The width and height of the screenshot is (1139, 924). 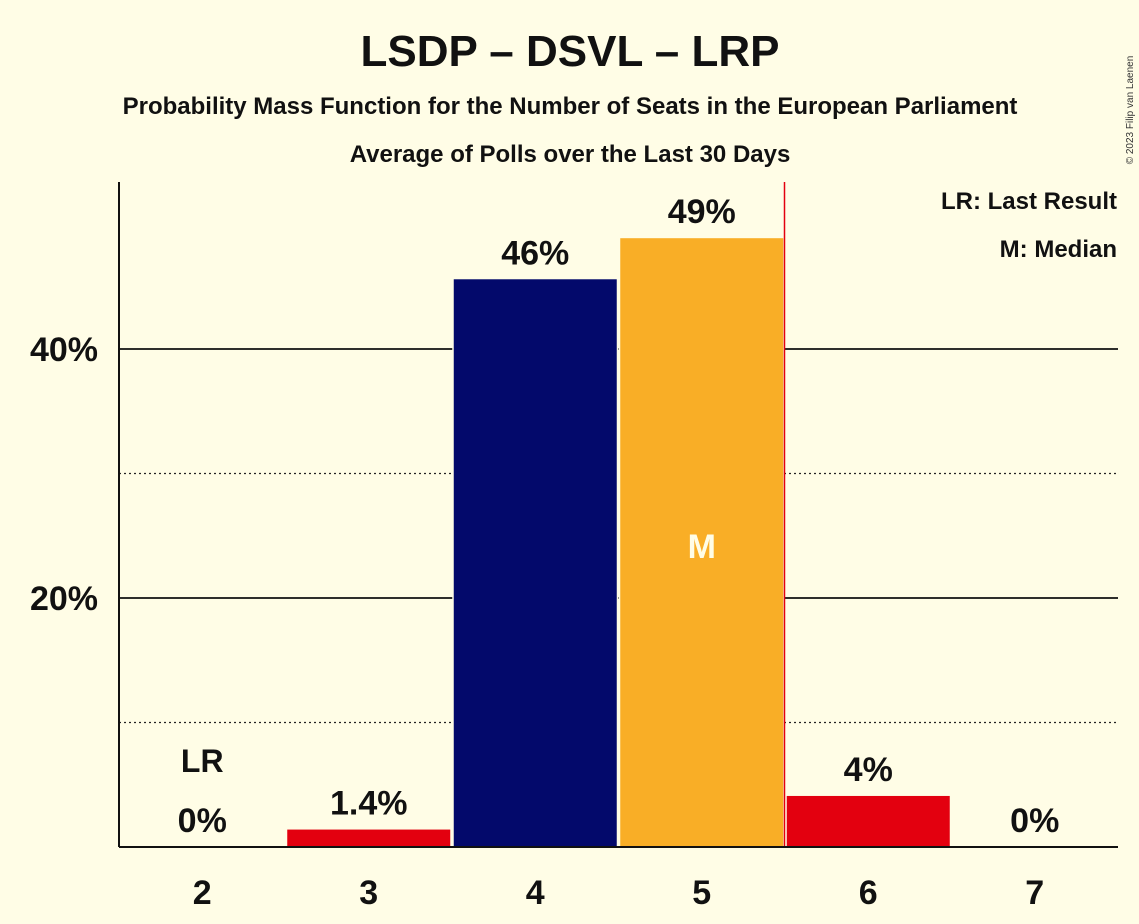 I want to click on x-tick-label: 3, so click(x=368, y=893).